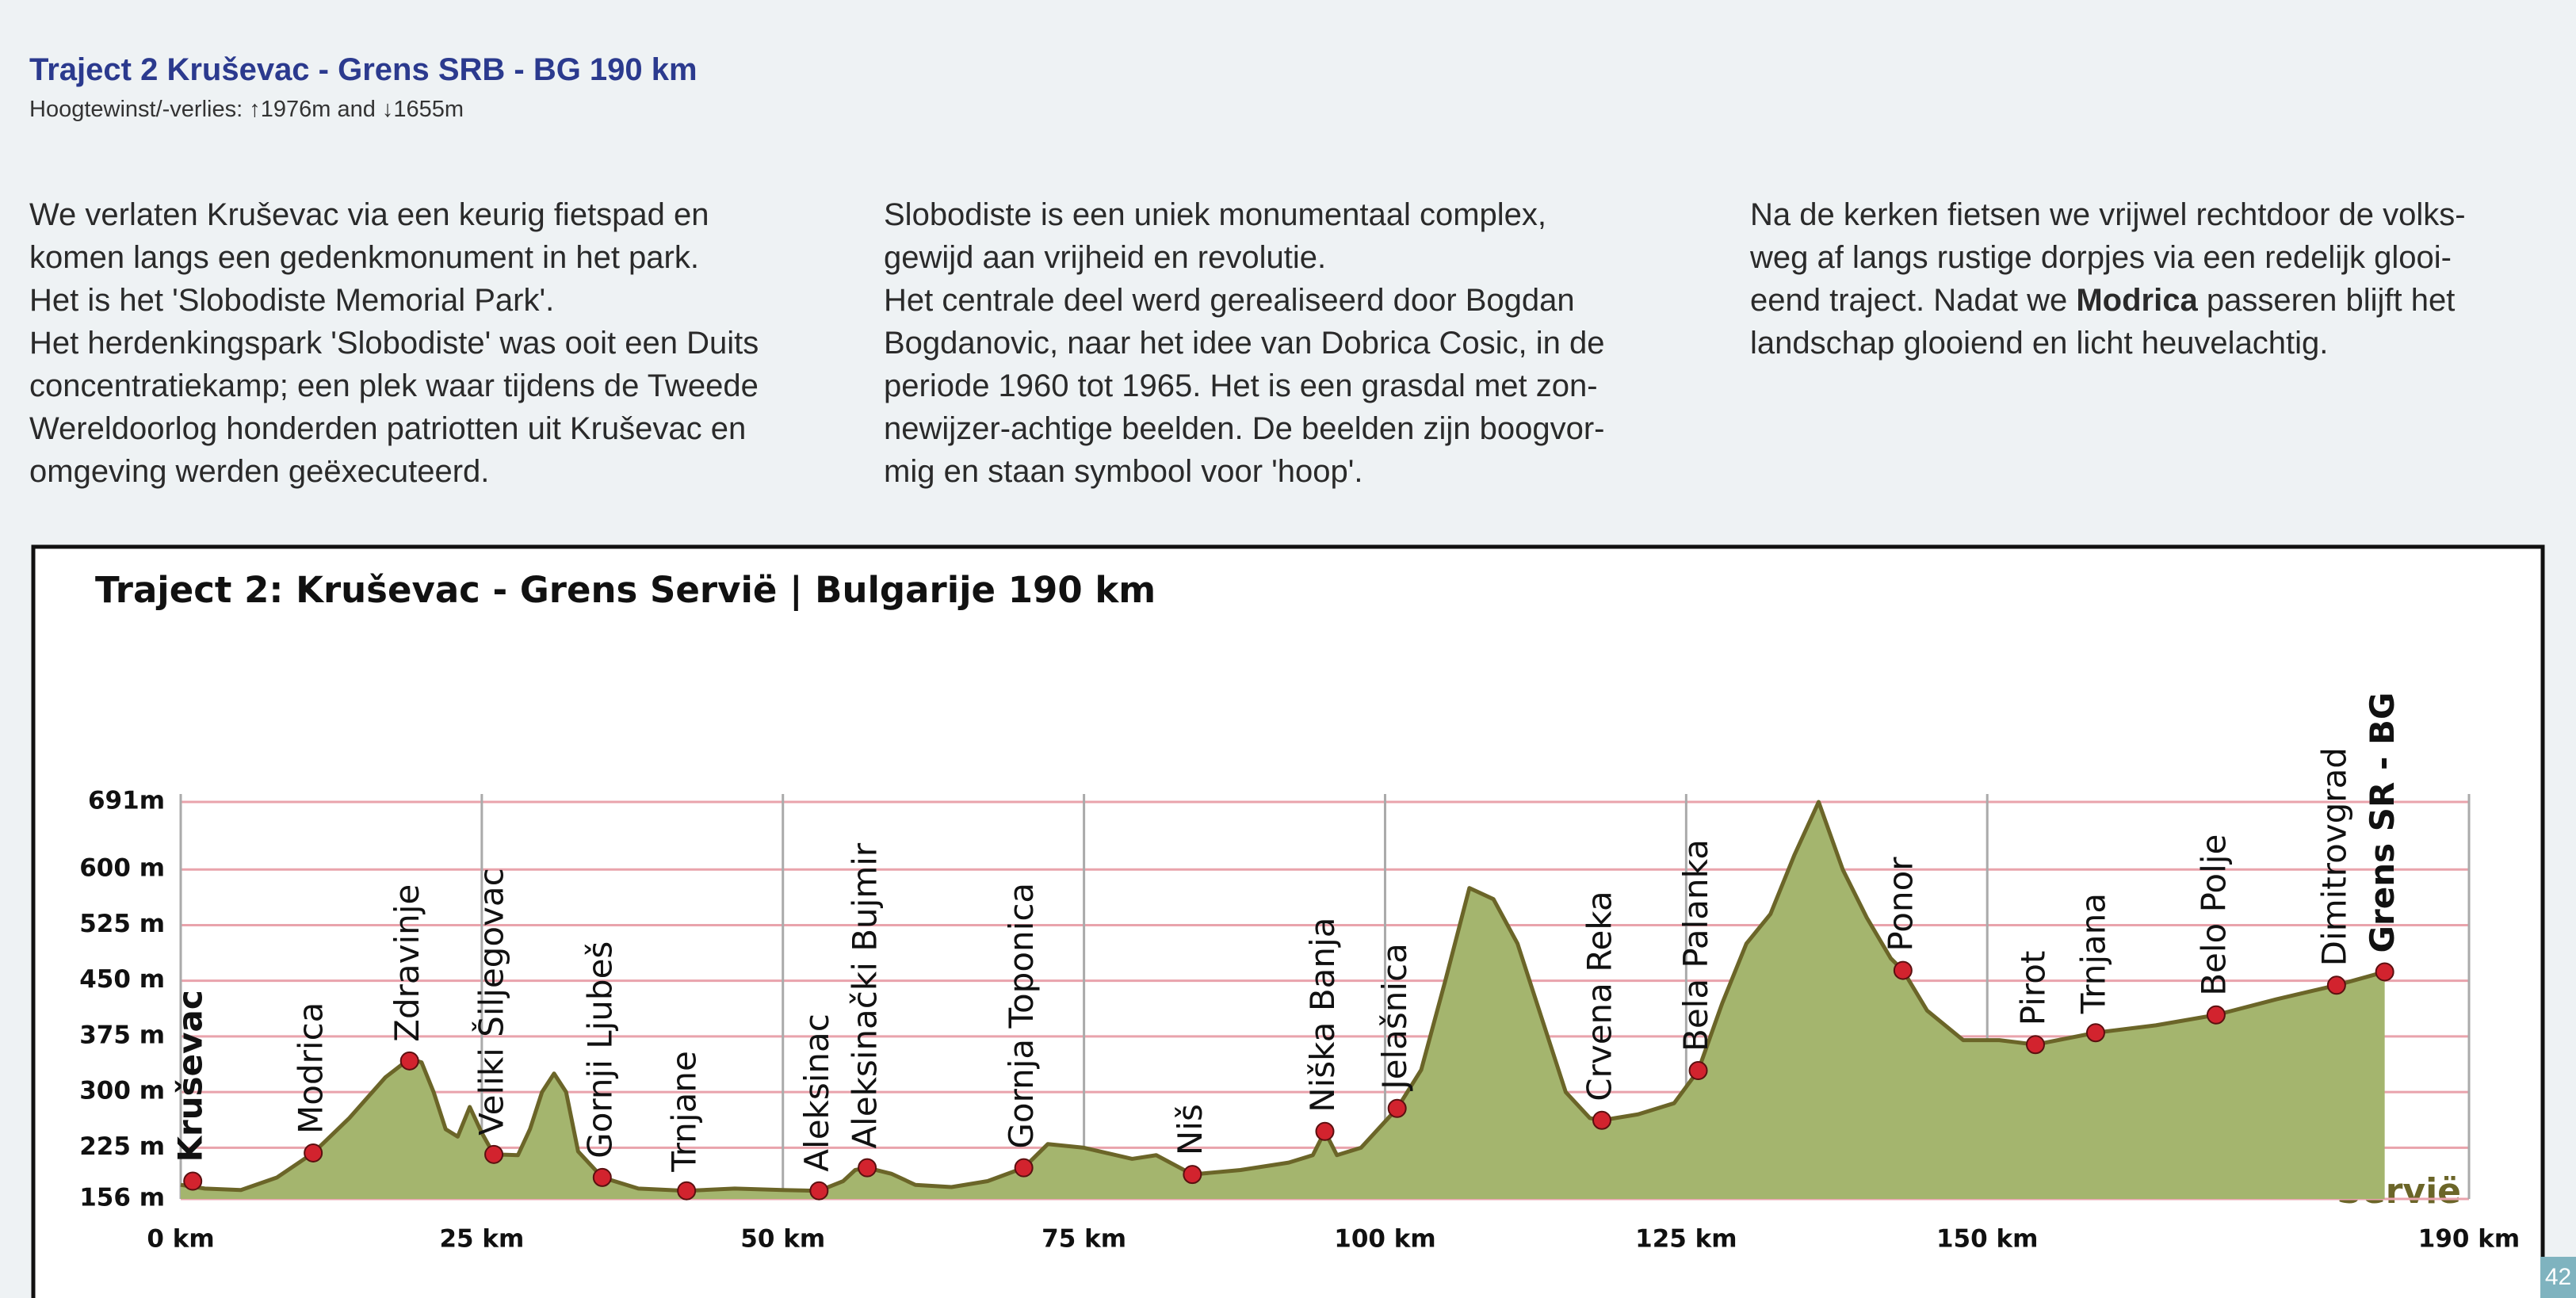  Describe the element at coordinates (246, 109) in the screenshot. I see `page-subtitle: Hoogtewinst/-verlies: ↑1976m and ↓1655m` at that location.